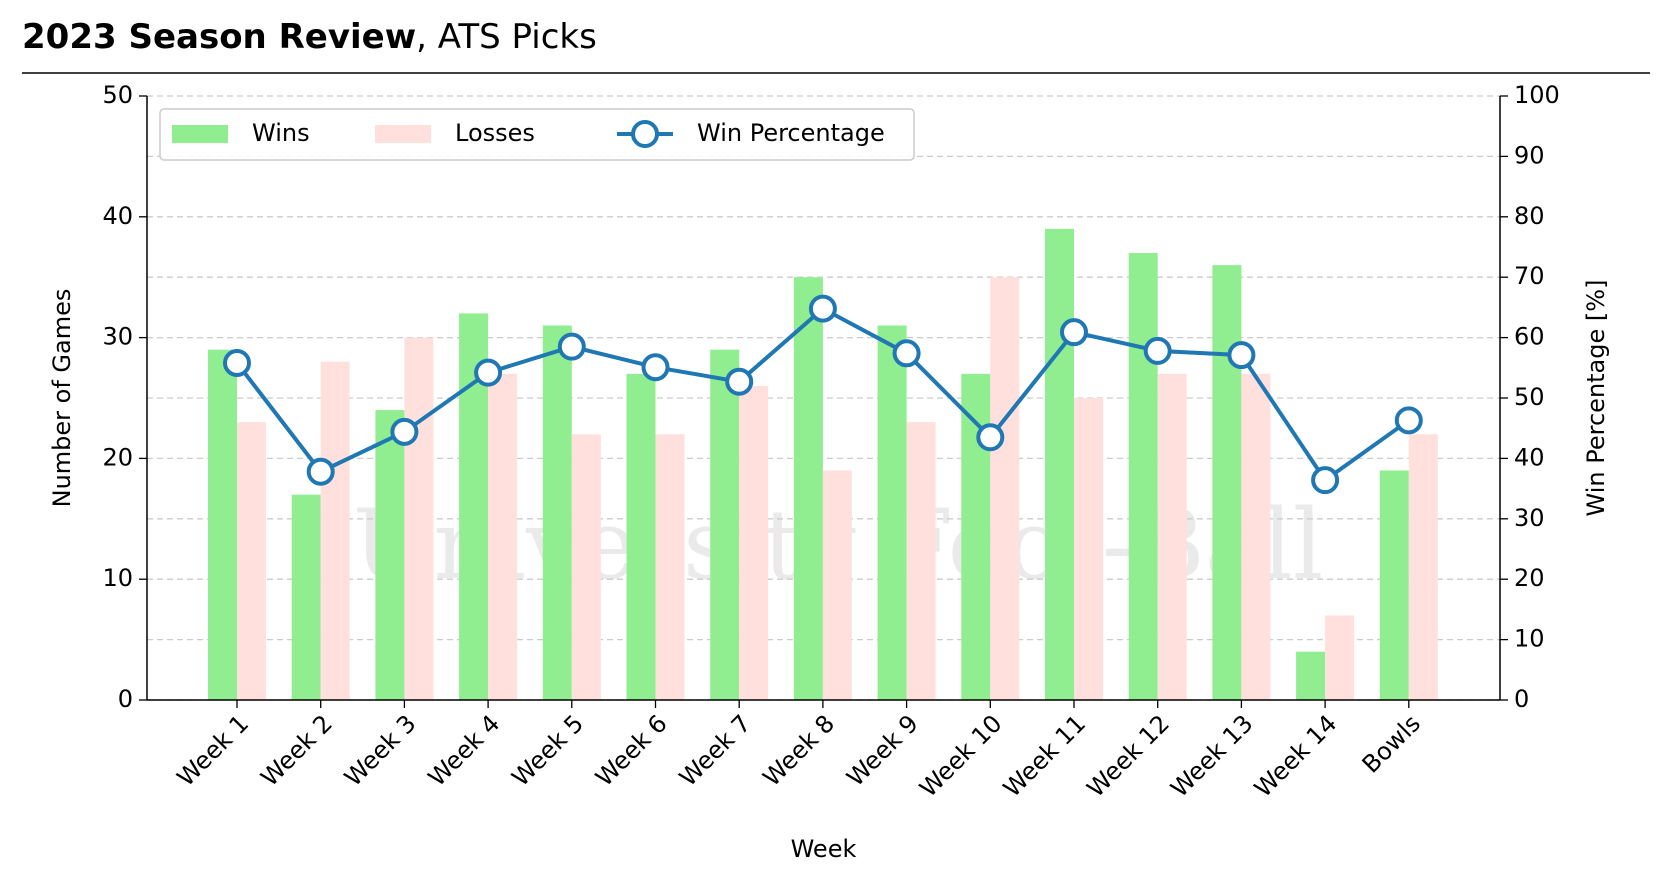 This screenshot has width=1672, height=873. Describe the element at coordinates (281, 133) in the screenshot. I see `legend-label: Wins` at that location.